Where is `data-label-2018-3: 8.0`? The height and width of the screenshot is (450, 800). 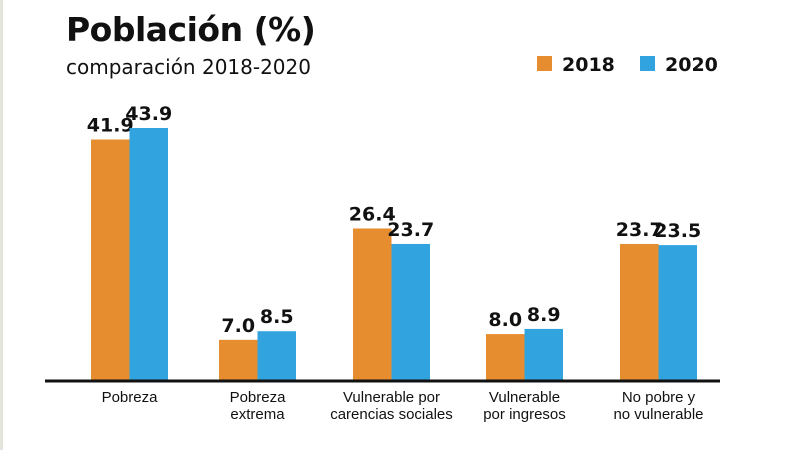 data-label-2018-3: 8.0 is located at coordinates (505, 320).